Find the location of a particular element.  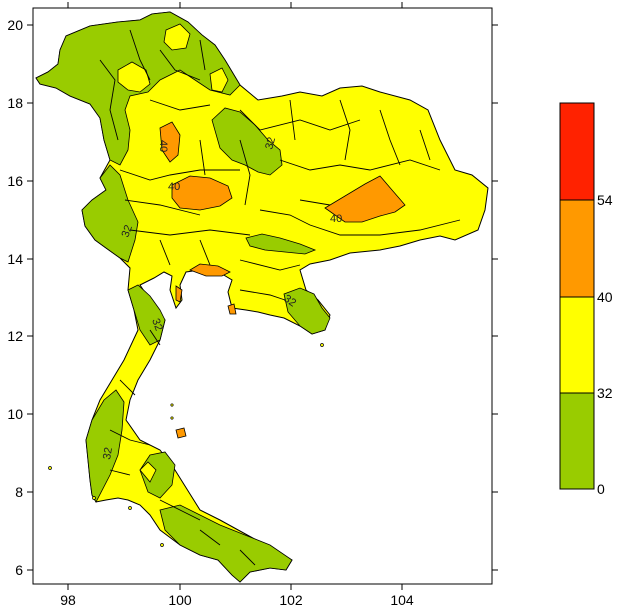

islands is located at coordinates (186, 445).